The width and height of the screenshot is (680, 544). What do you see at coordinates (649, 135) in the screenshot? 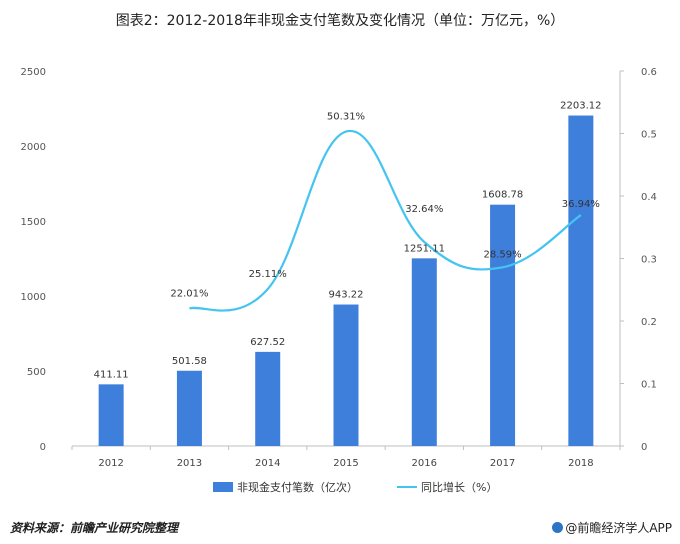
I see `y-right-tick-label: 0.5` at bounding box center [649, 135].